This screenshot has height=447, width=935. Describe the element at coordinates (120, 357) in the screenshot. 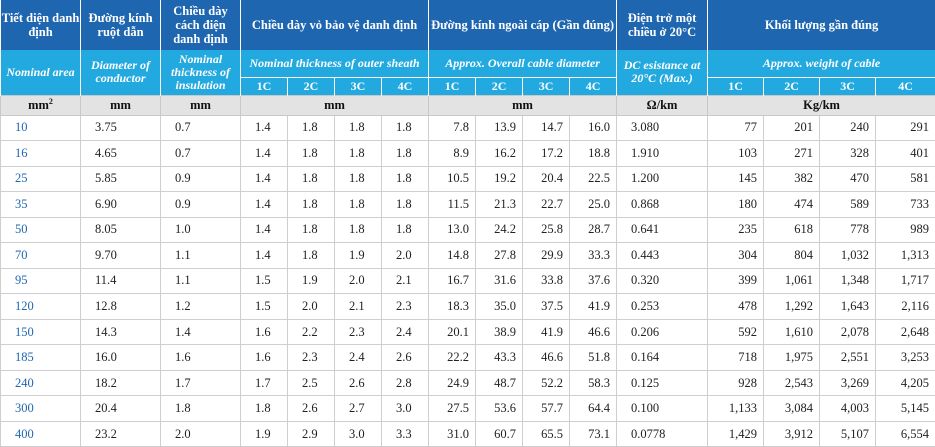

I see `cell-diameter: 16.0` at that location.